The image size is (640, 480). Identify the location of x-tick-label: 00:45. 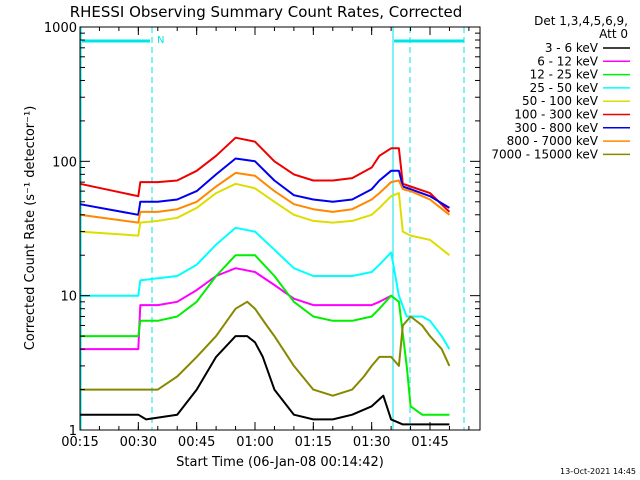
(196, 442).